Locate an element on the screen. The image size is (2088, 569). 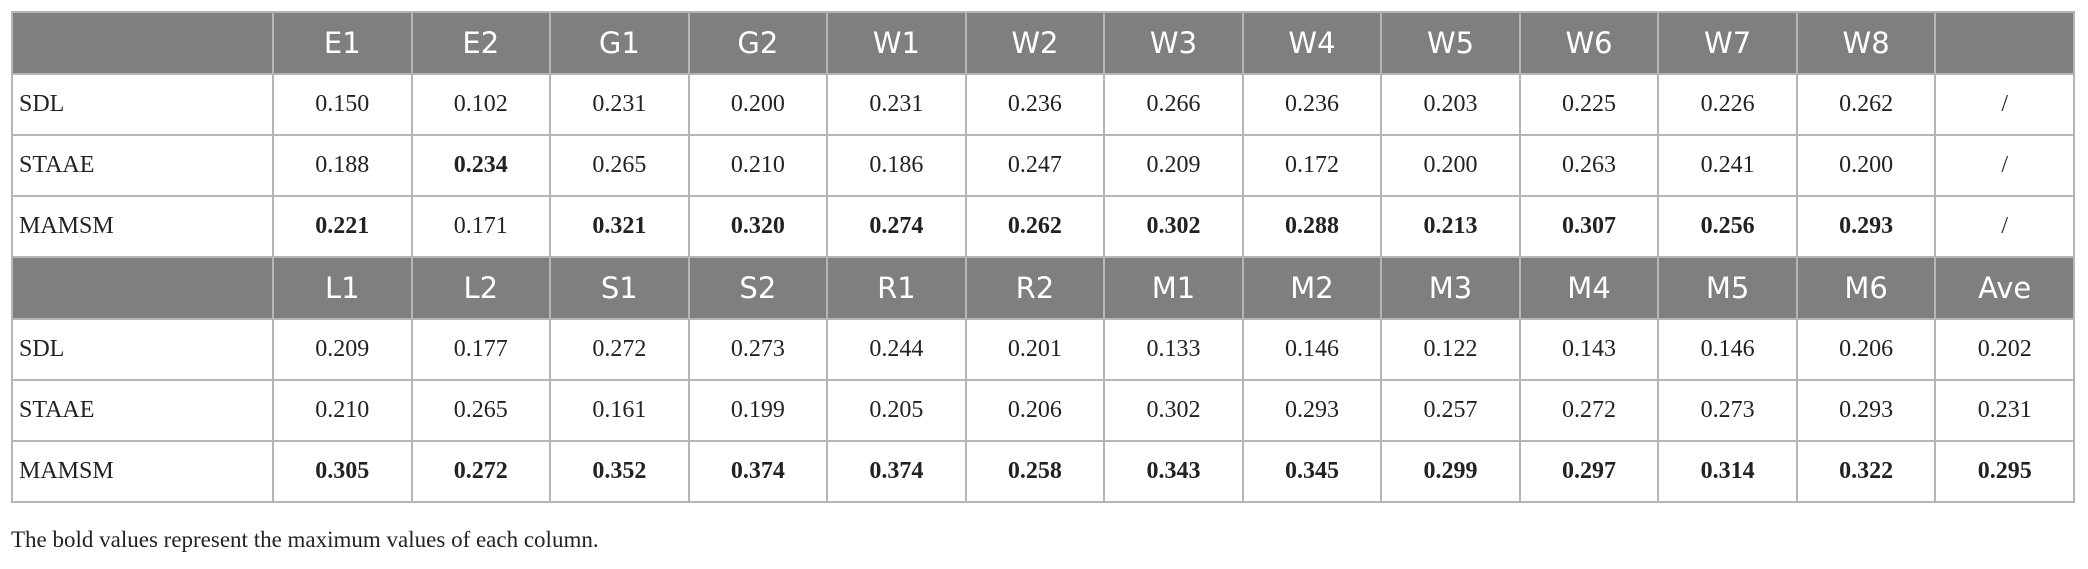
header-cell: W8 is located at coordinates (1866, 43).